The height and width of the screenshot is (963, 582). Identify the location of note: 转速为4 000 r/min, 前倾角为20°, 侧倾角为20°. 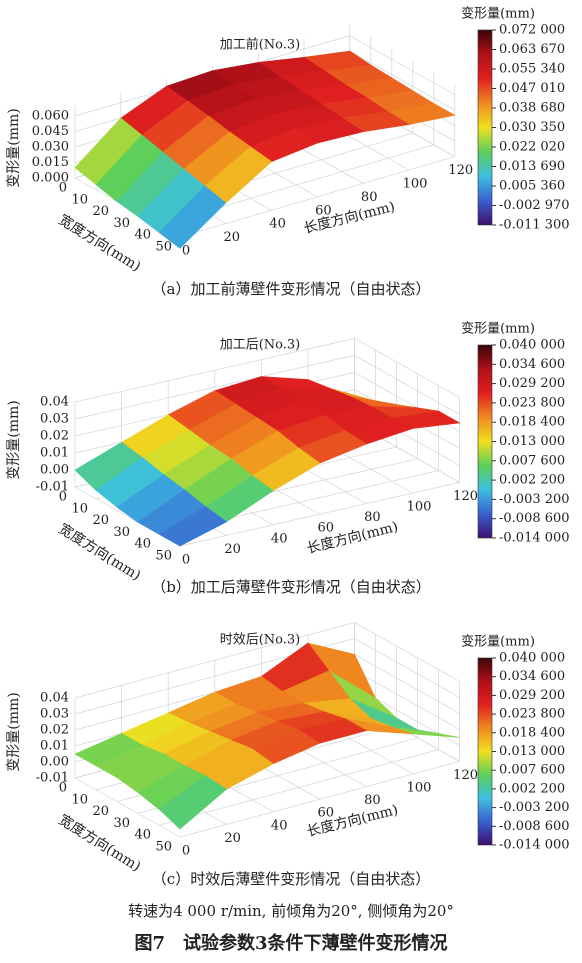
(291, 911).